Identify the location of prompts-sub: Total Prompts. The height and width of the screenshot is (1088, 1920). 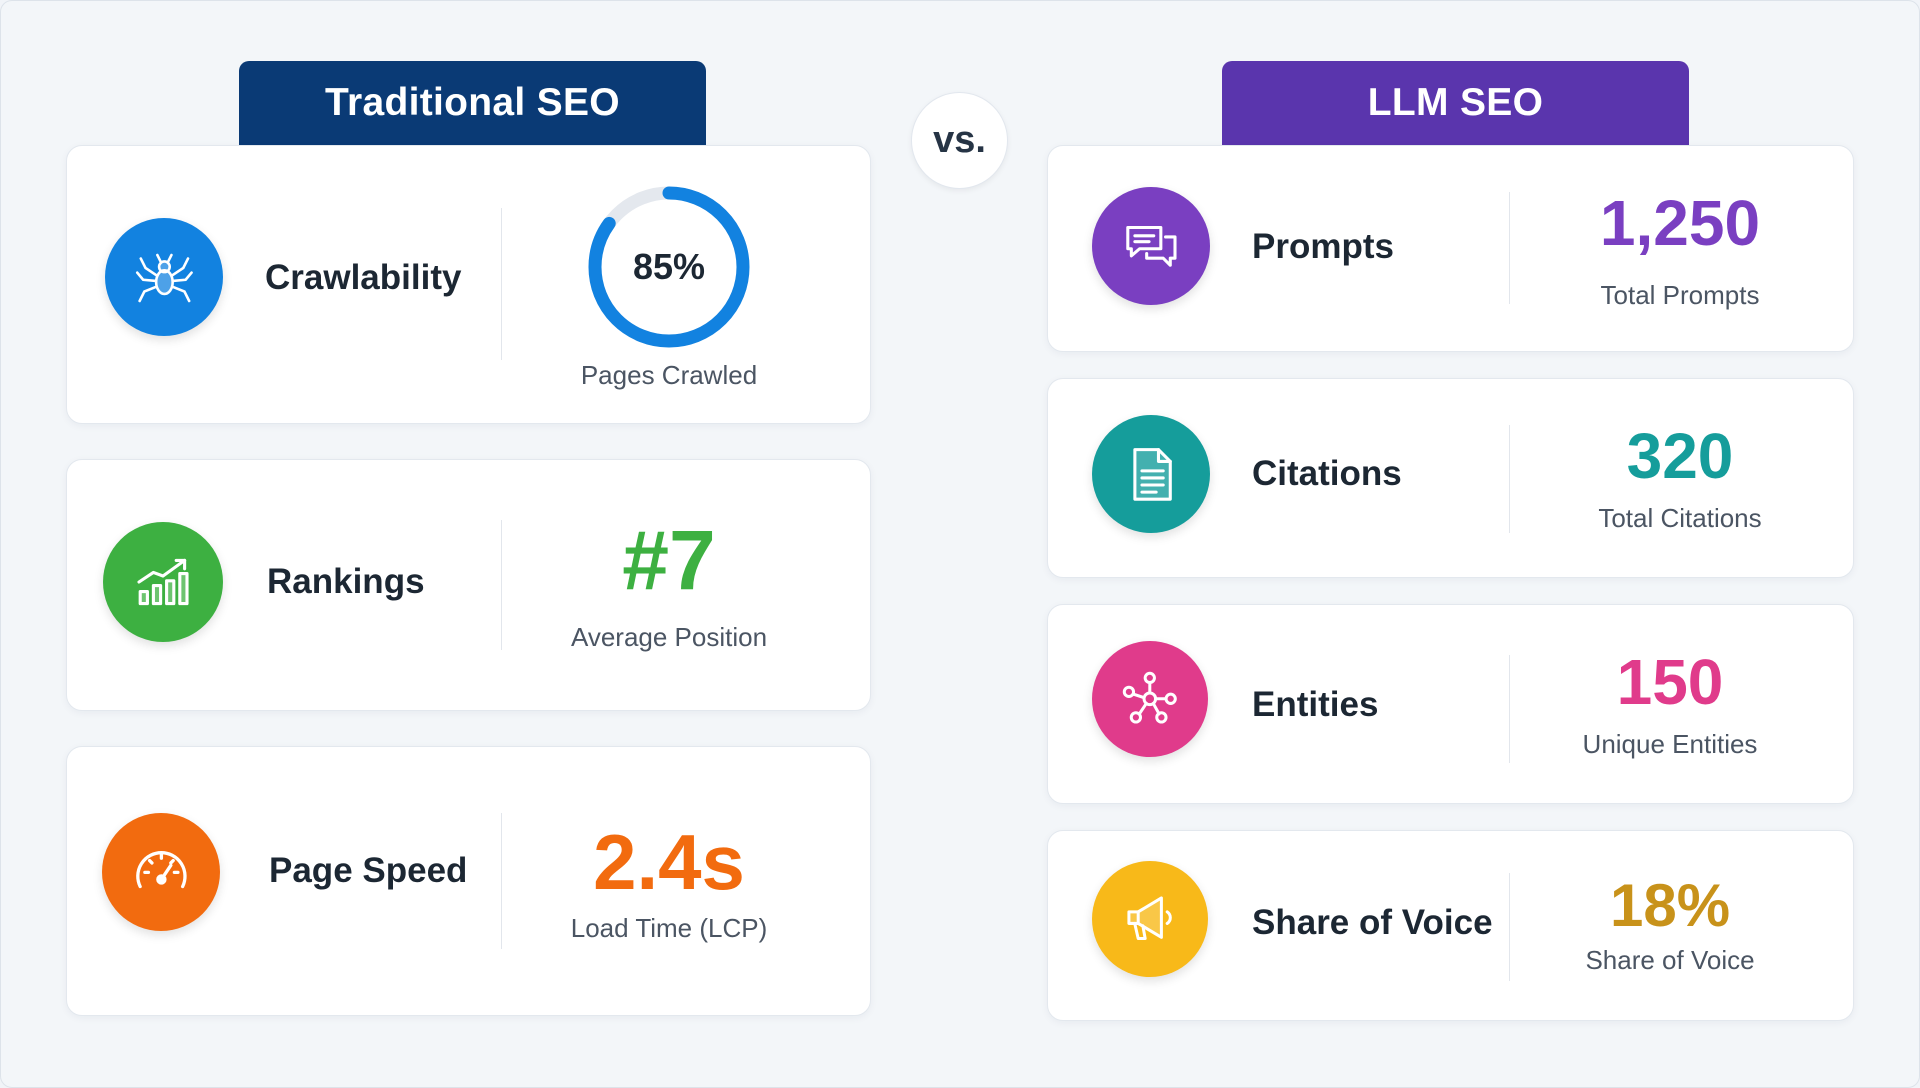
(1680, 295).